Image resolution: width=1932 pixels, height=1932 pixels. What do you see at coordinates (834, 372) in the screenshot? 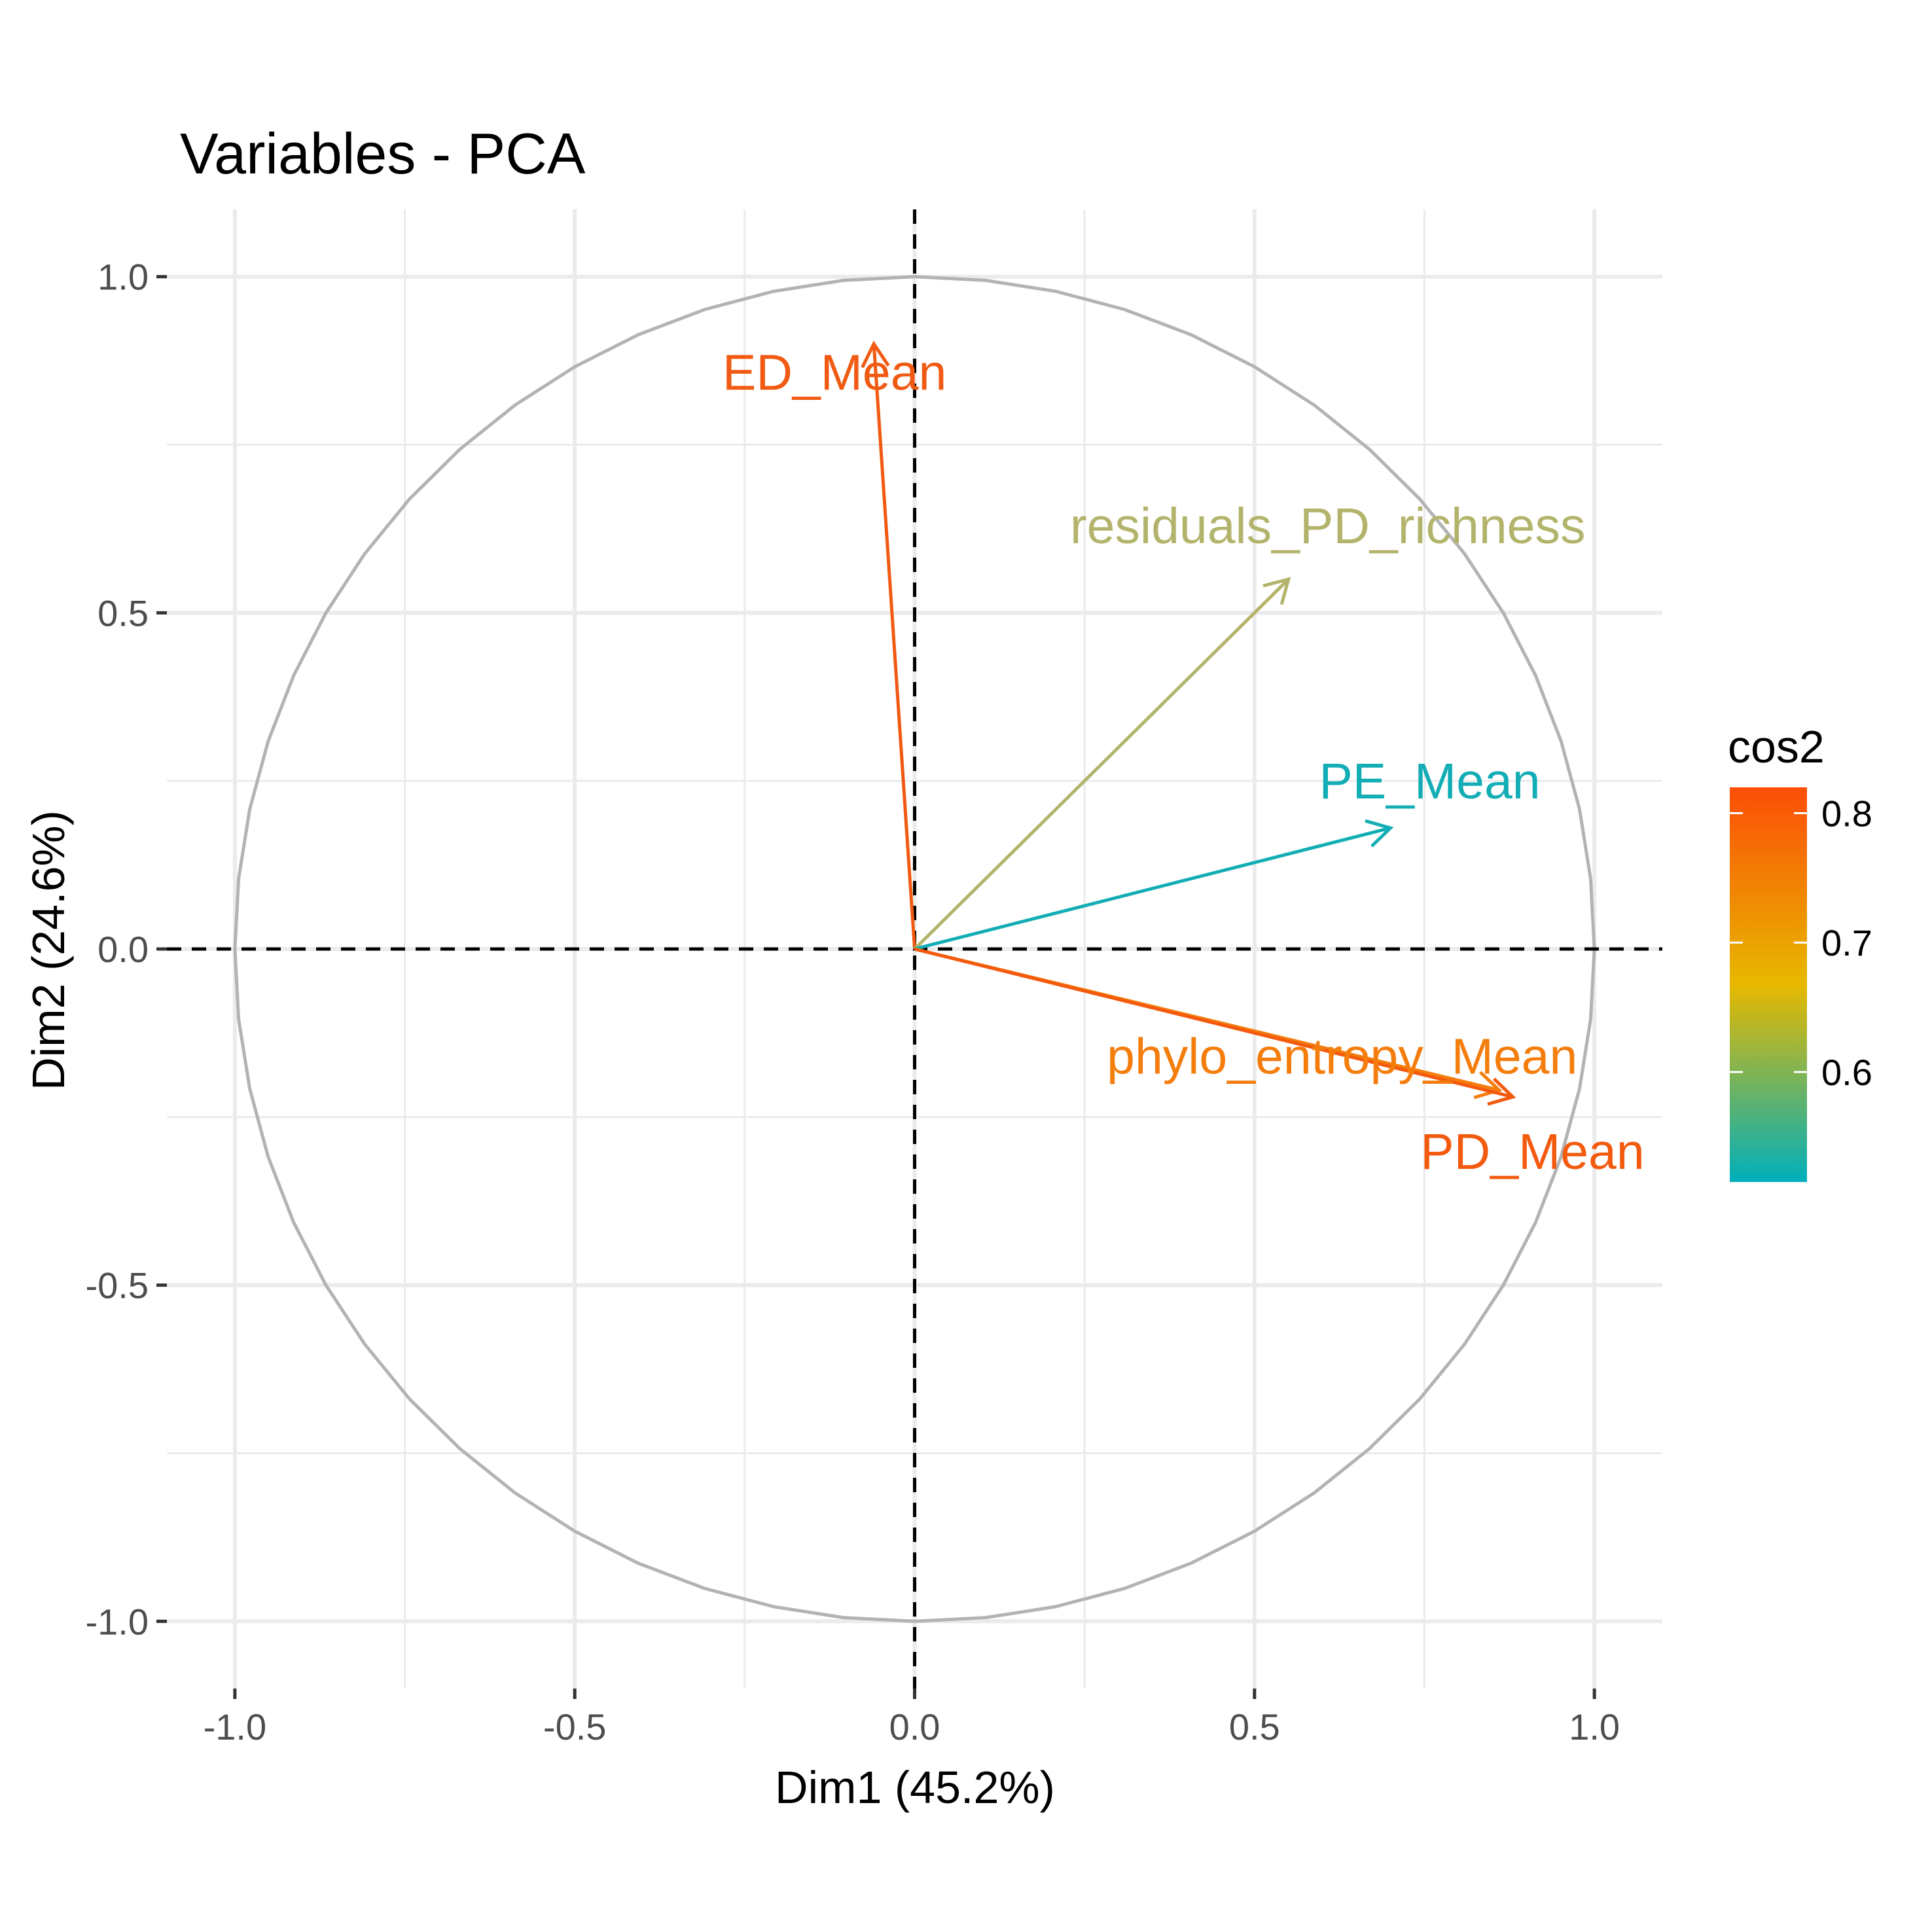
I see `label-ED_Mean: ED_Mean` at bounding box center [834, 372].